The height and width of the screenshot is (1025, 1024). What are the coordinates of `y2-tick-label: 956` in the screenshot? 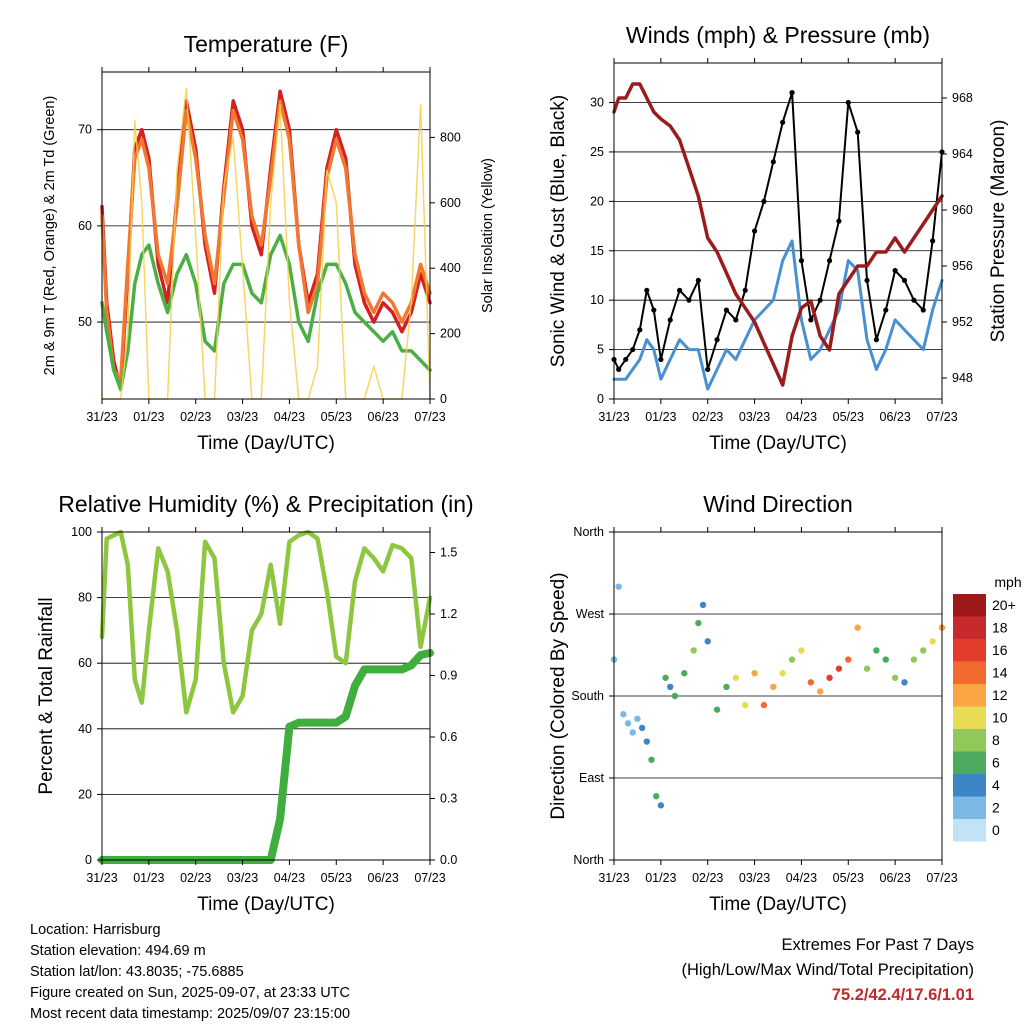 It's located at (962, 266).